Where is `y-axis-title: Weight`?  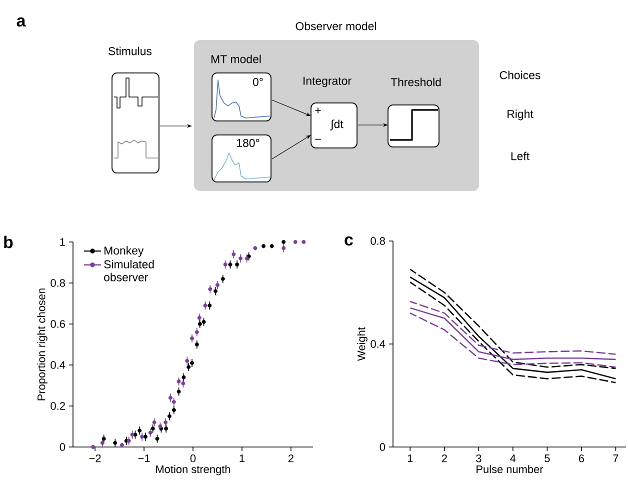 y-axis-title: Weight is located at coordinates (362, 344).